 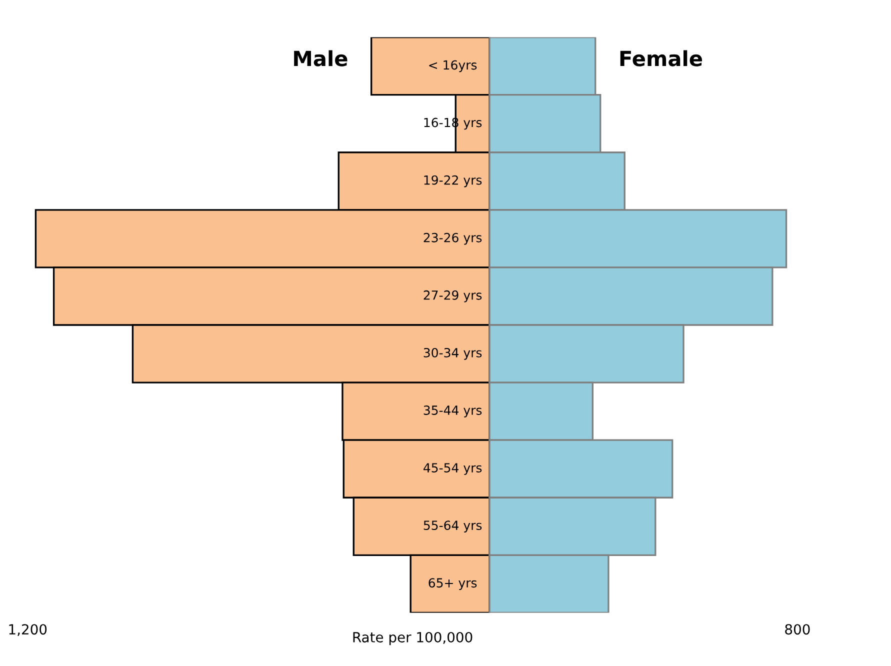 What do you see at coordinates (453, 238) in the screenshot?
I see `y-tick-label: 23-26 yrs` at bounding box center [453, 238].